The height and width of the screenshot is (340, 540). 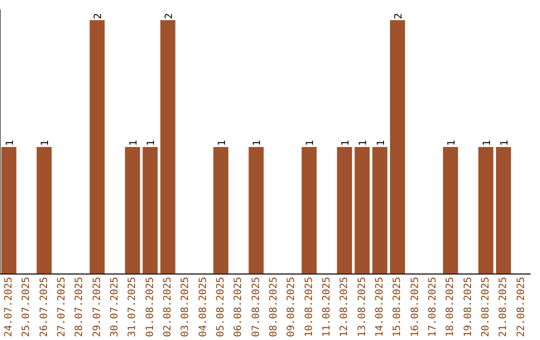 What do you see at coordinates (114, 307) in the screenshot?
I see `x-tick-label: 30.07.2025` at bounding box center [114, 307].